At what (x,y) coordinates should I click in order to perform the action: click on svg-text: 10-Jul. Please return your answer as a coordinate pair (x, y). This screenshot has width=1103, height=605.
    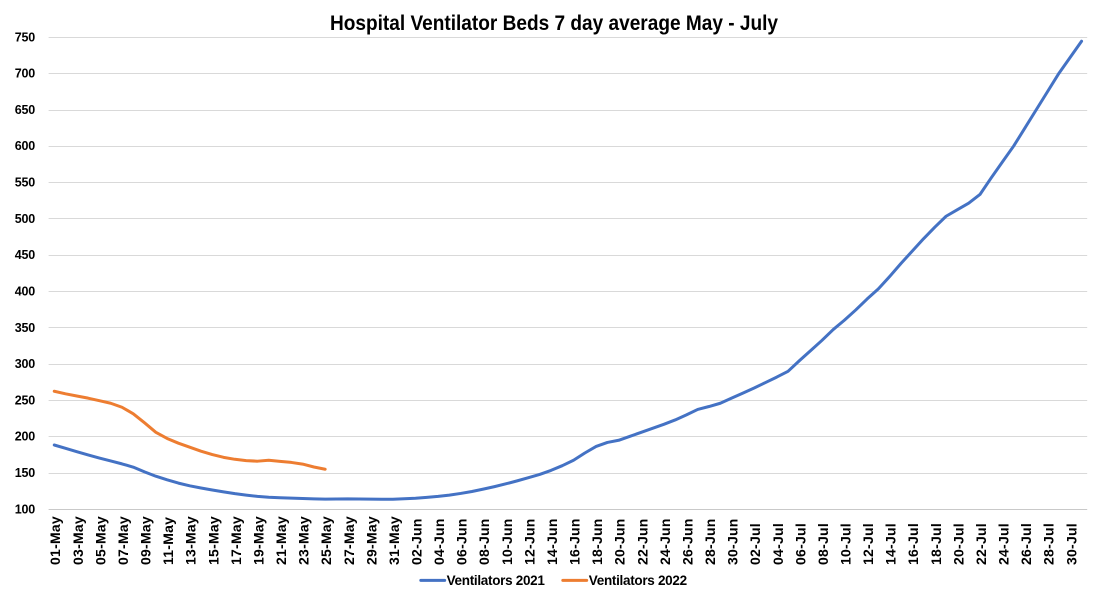
    Looking at the image, I should click on (845, 544).